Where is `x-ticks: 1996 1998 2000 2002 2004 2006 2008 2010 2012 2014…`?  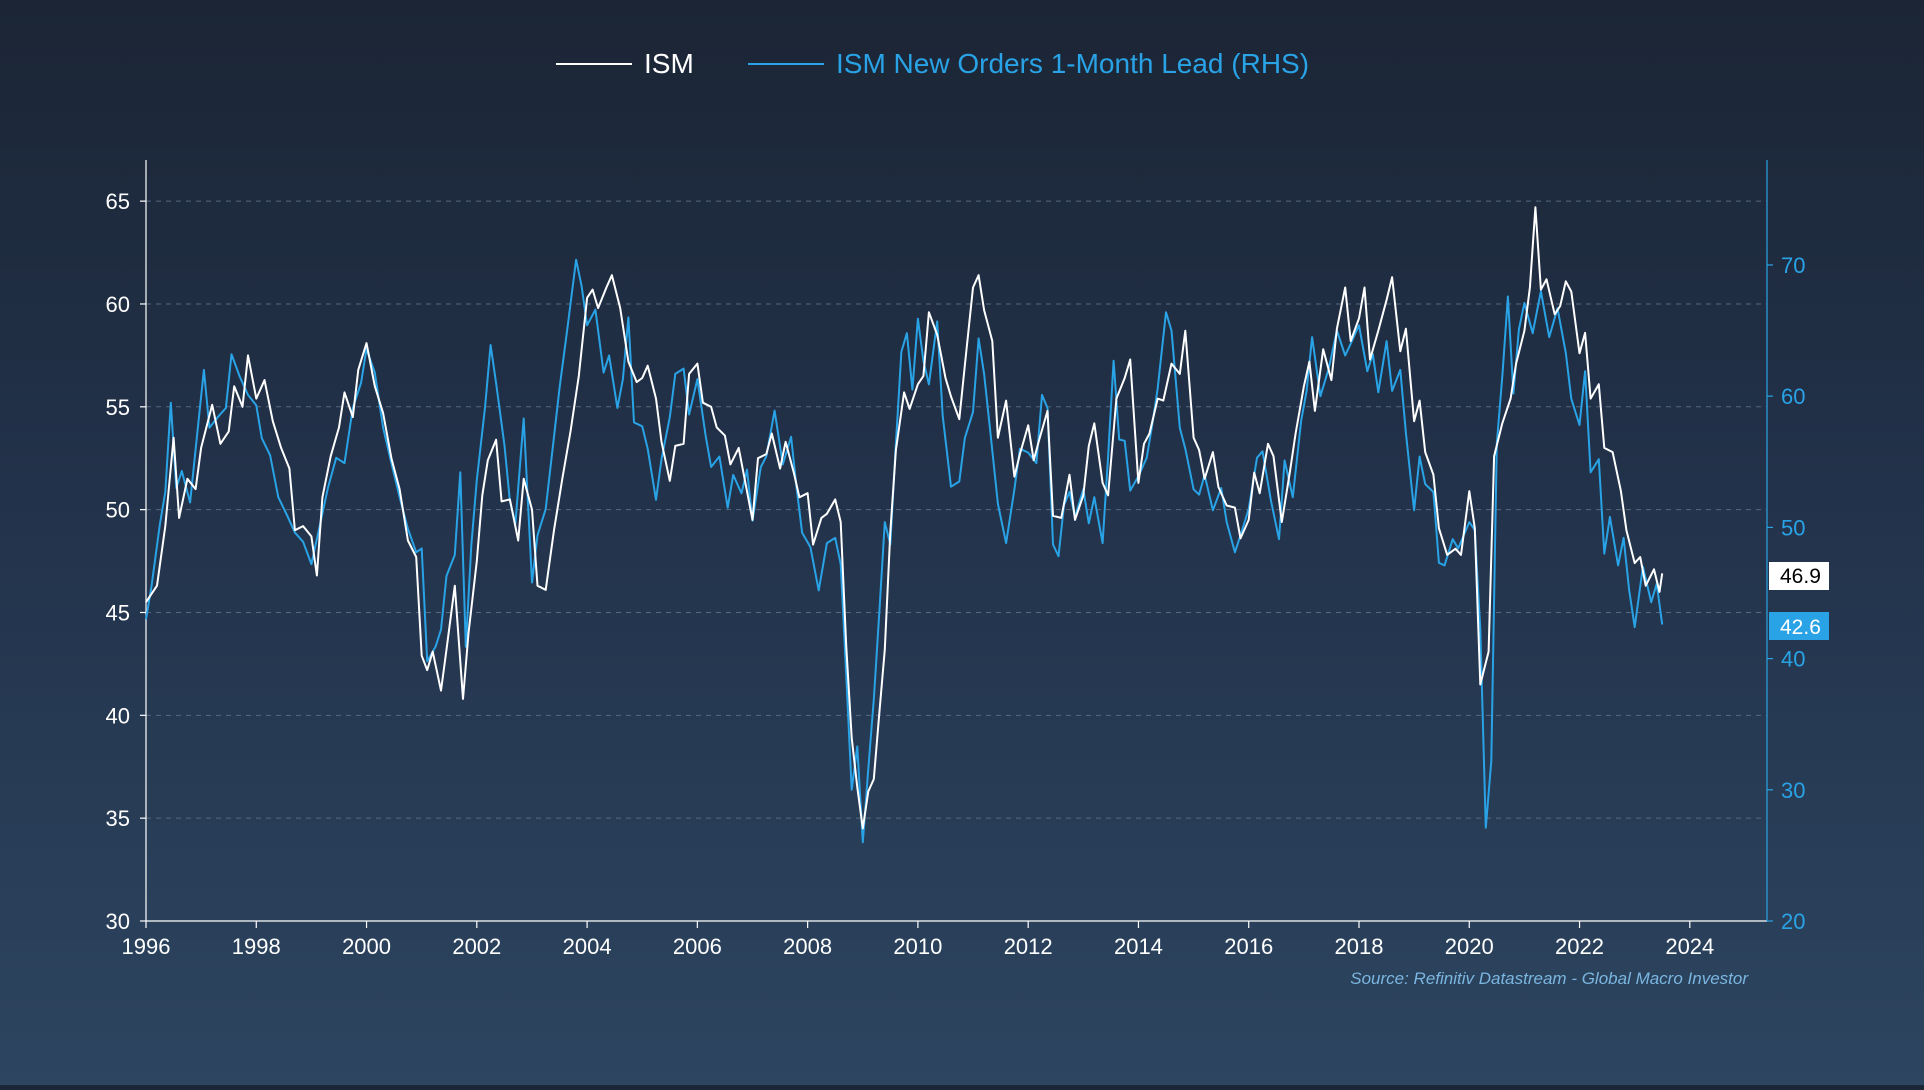 x-ticks: 1996 1998 2000 2002 2004 2006 2008 2010 2012 2014… is located at coordinates (918, 940).